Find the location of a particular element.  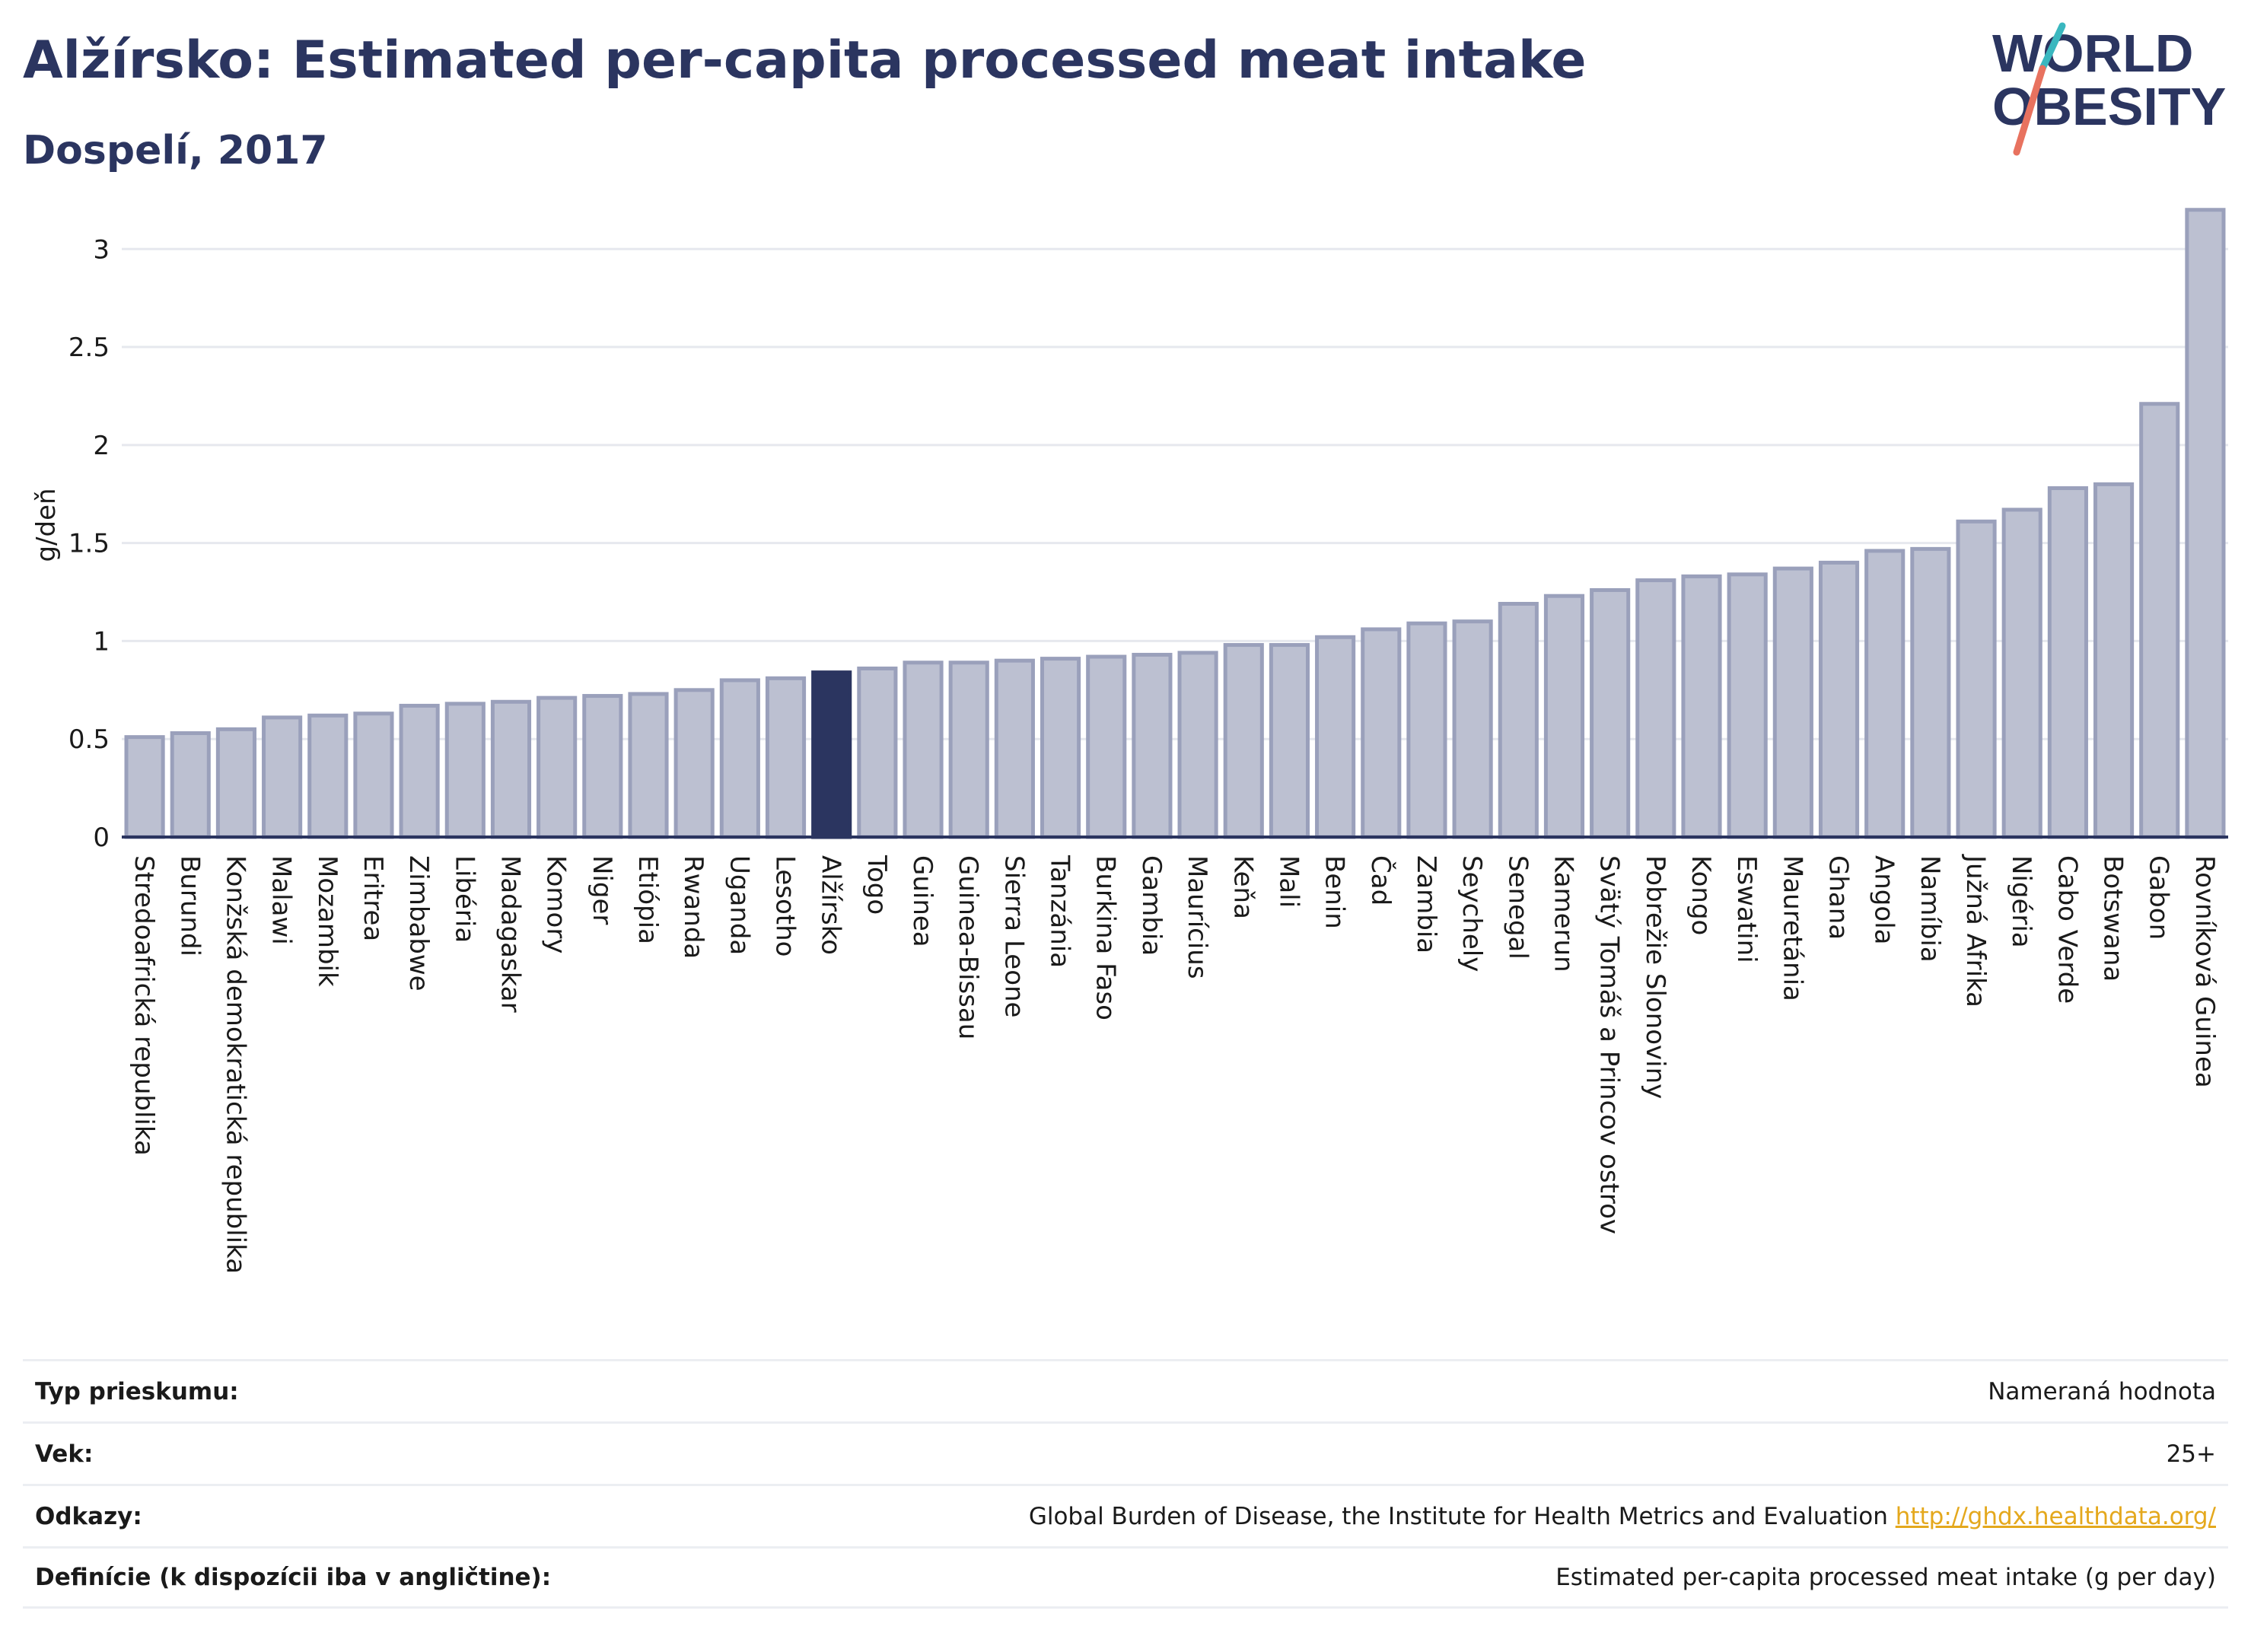

x-tick-label: Uganda is located at coordinates (739, 905).